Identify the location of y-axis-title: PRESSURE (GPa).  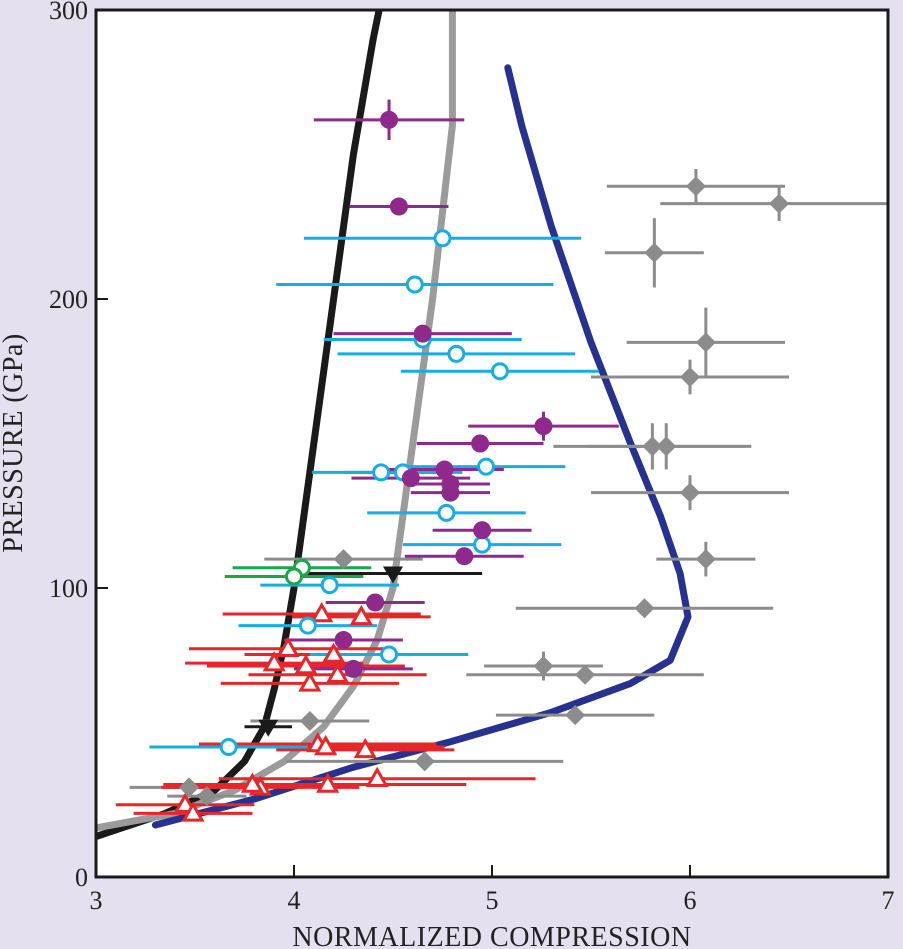
(14, 442).